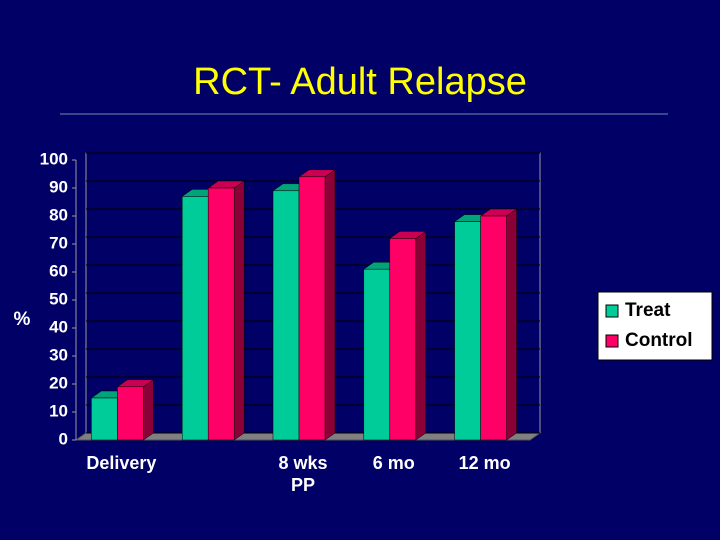  Describe the element at coordinates (58, 354) in the screenshot. I see `y-tick-label: 30` at that location.